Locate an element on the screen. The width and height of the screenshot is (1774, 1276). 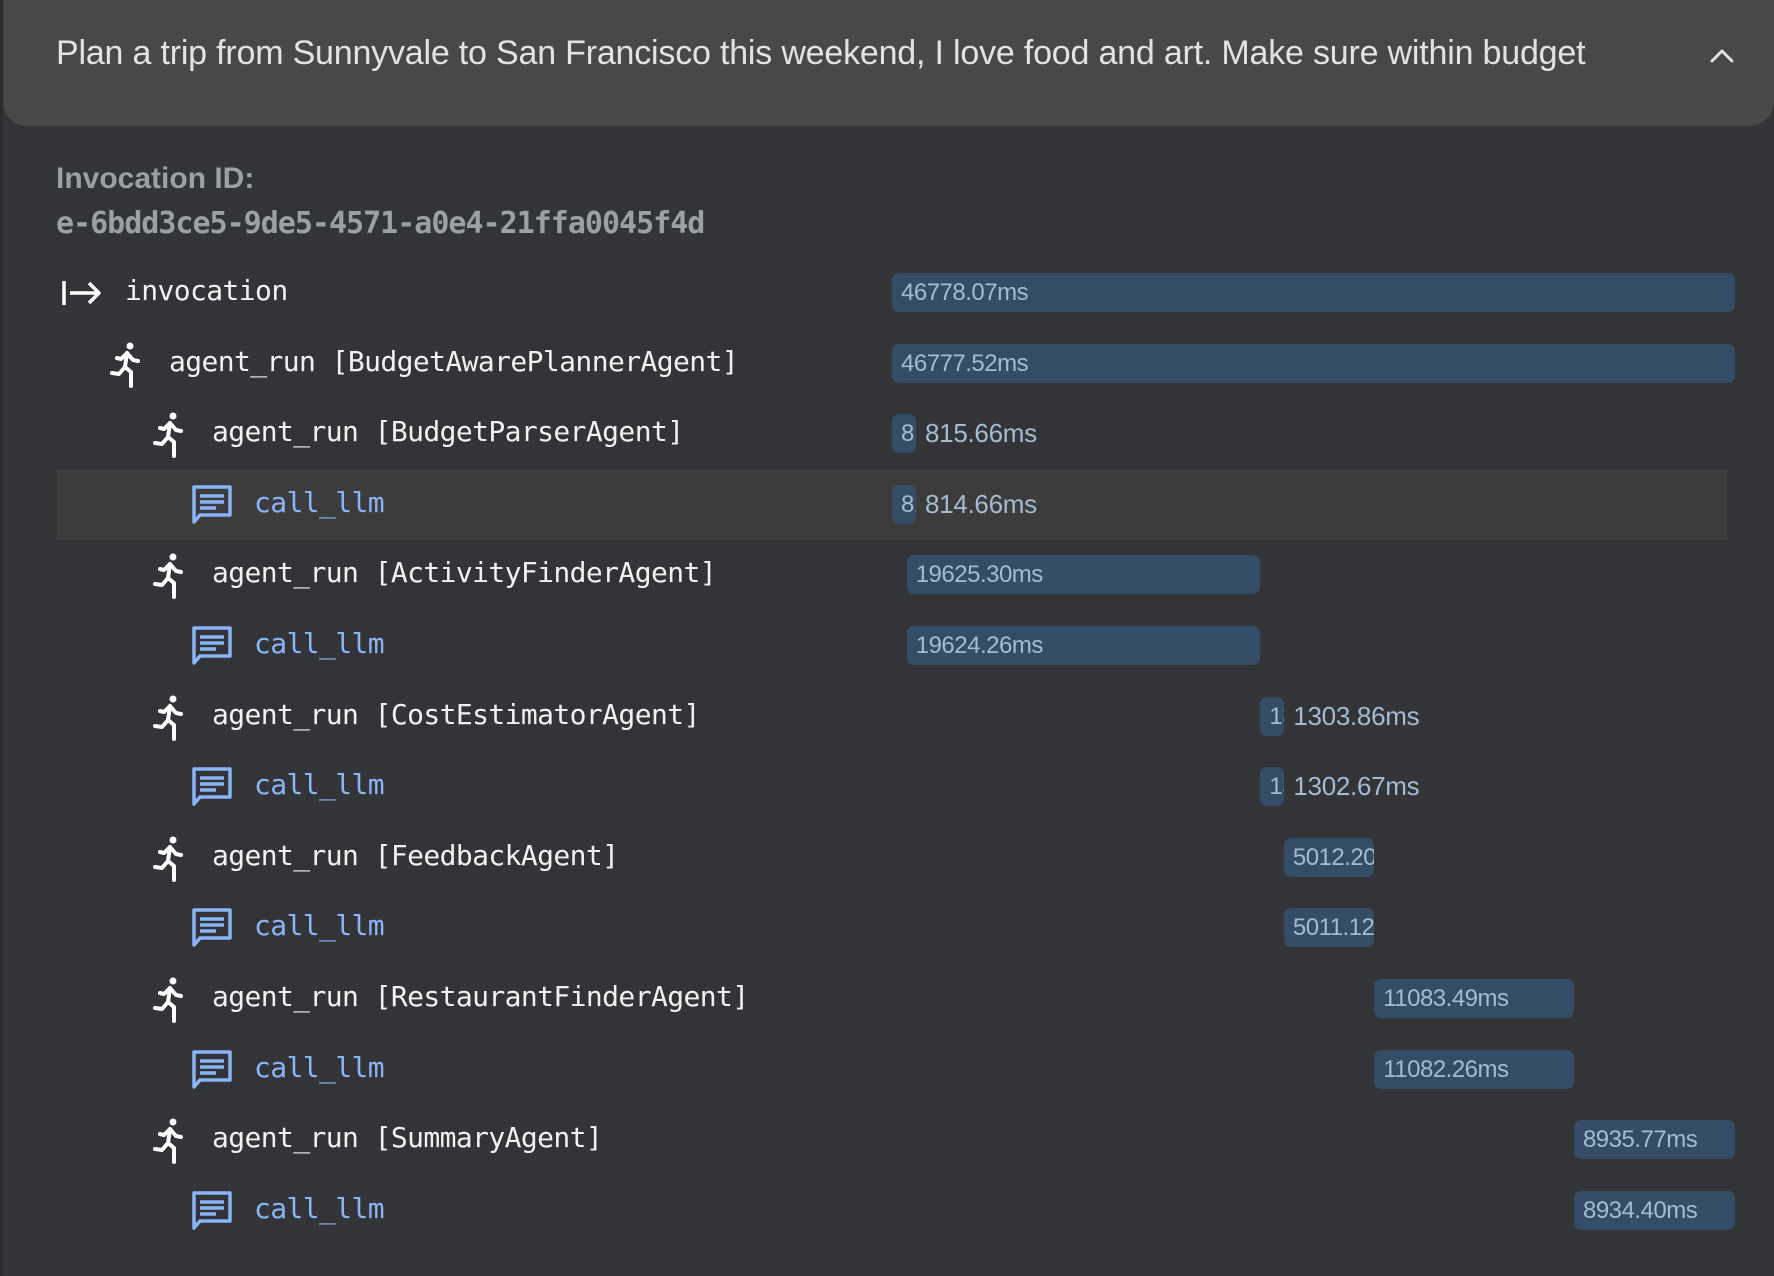
duration-bar-label: 8934.40ms is located at coordinates (1640, 1210).